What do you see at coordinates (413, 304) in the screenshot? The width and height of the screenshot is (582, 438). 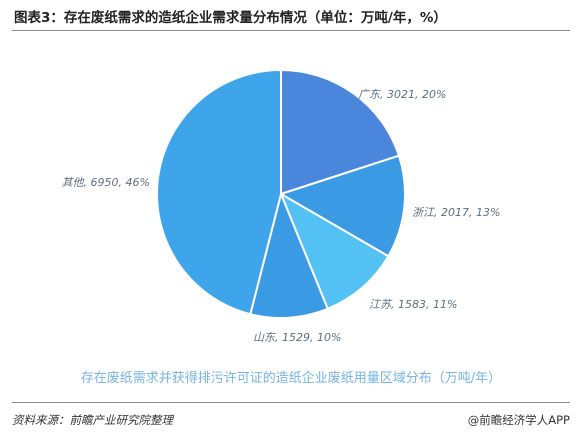 I see `slice-label-3: 江苏, 1583, 11%` at bounding box center [413, 304].